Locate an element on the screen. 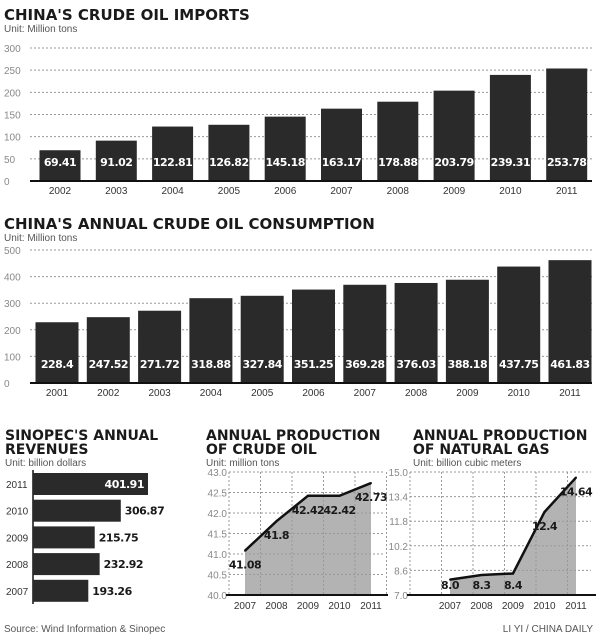 The image size is (600, 639). bar-value-label: 351.25 is located at coordinates (313, 364).